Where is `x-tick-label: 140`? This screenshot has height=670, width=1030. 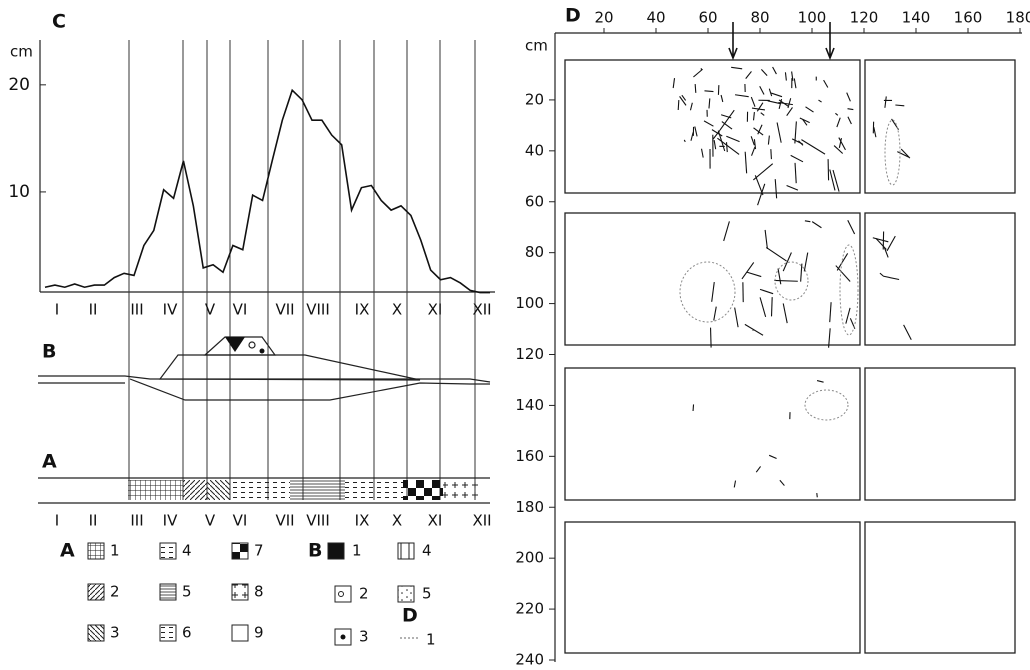
x-tick-label: 140 is located at coordinates (916, 18).